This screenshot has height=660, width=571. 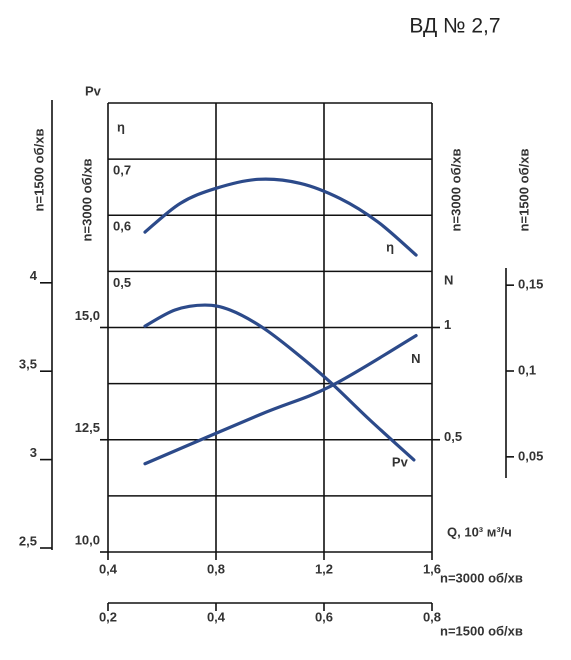 What do you see at coordinates (481, 630) in the screenshot?
I see `x-axis-label: n=1500 об/хв` at bounding box center [481, 630].